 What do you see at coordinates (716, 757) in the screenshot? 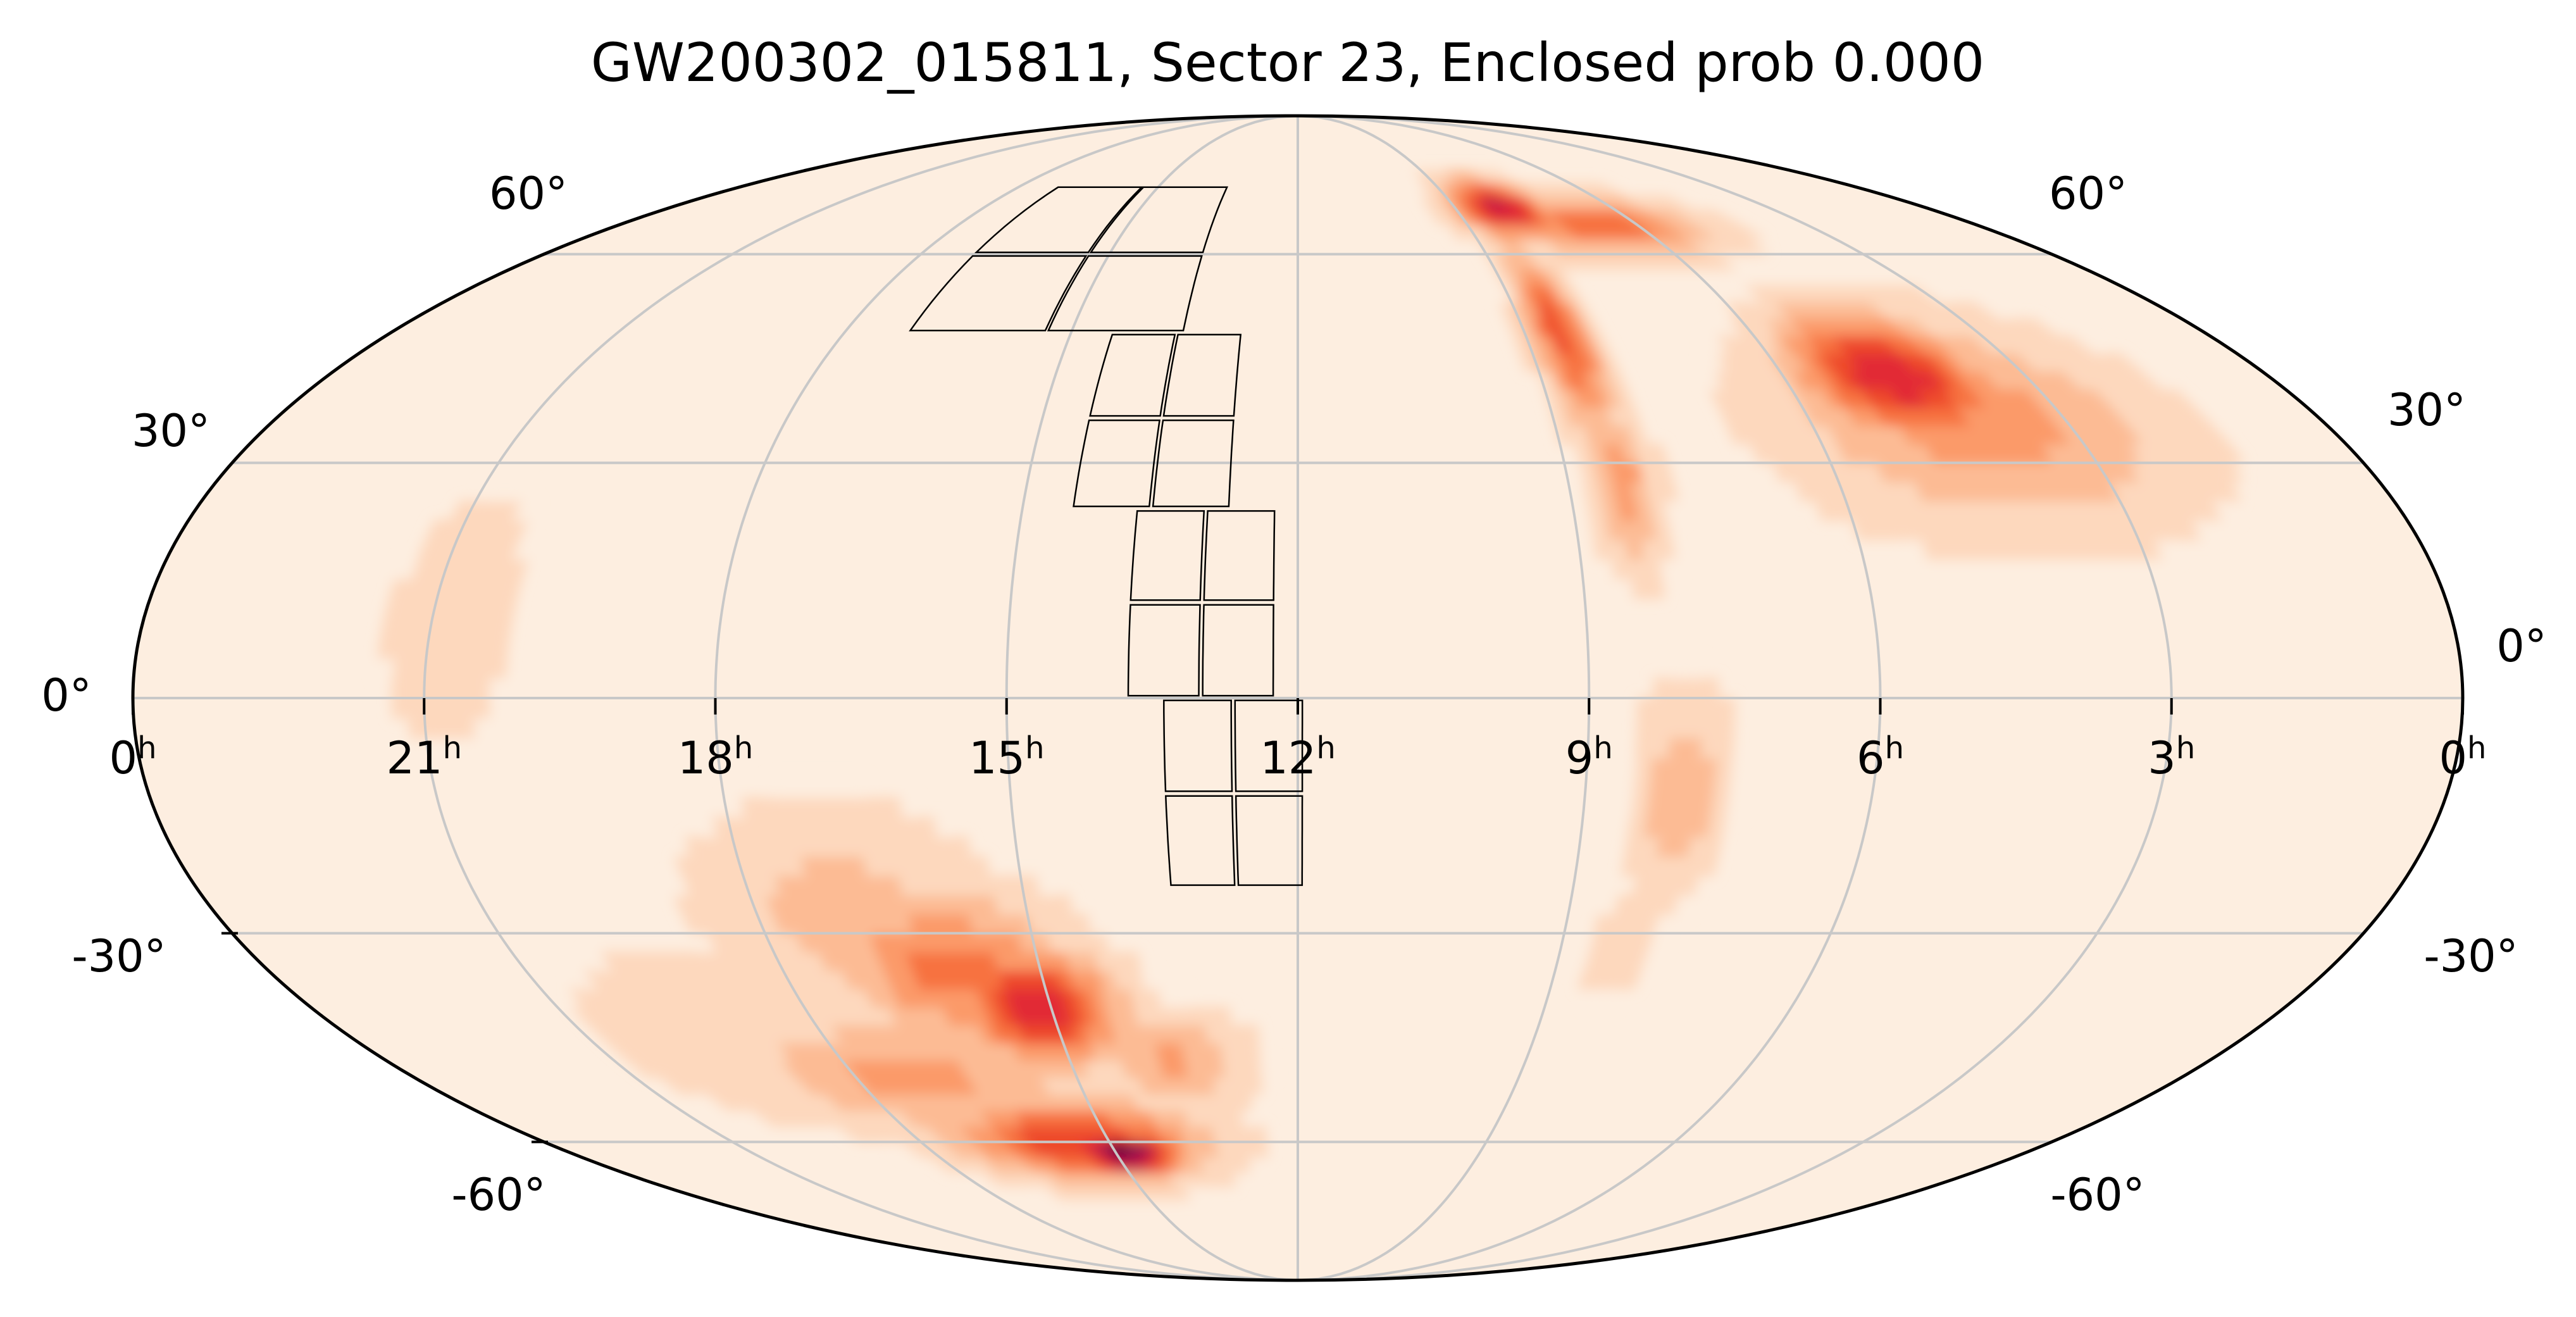
I see `ra-label: 18h` at bounding box center [716, 757].